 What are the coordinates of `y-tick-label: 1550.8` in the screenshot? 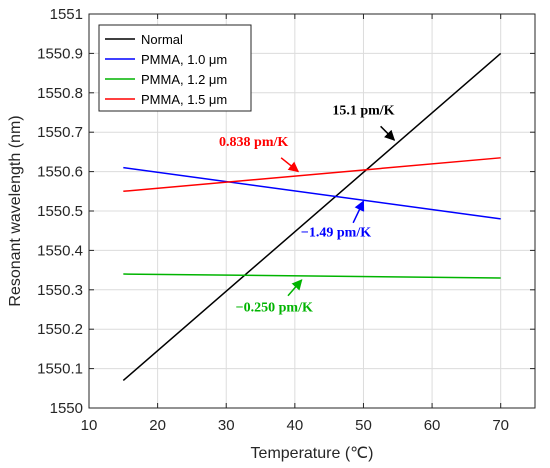 It's located at (60, 93).